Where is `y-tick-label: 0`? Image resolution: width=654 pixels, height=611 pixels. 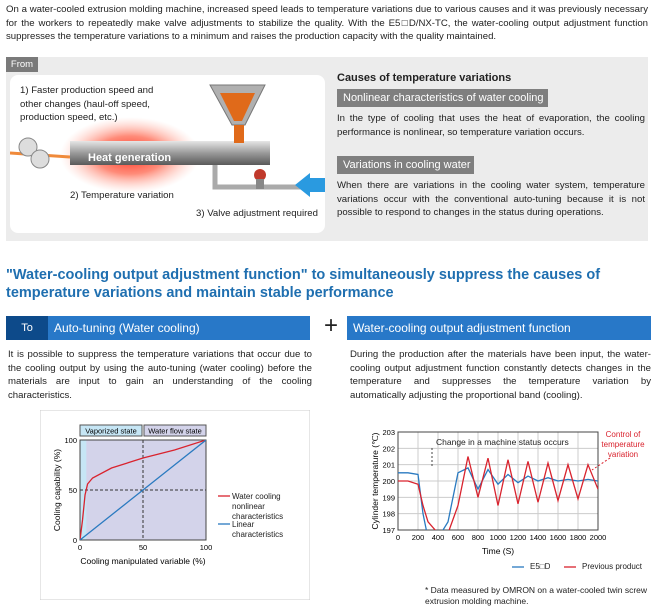 y-tick-label: 0 is located at coordinates (75, 540).